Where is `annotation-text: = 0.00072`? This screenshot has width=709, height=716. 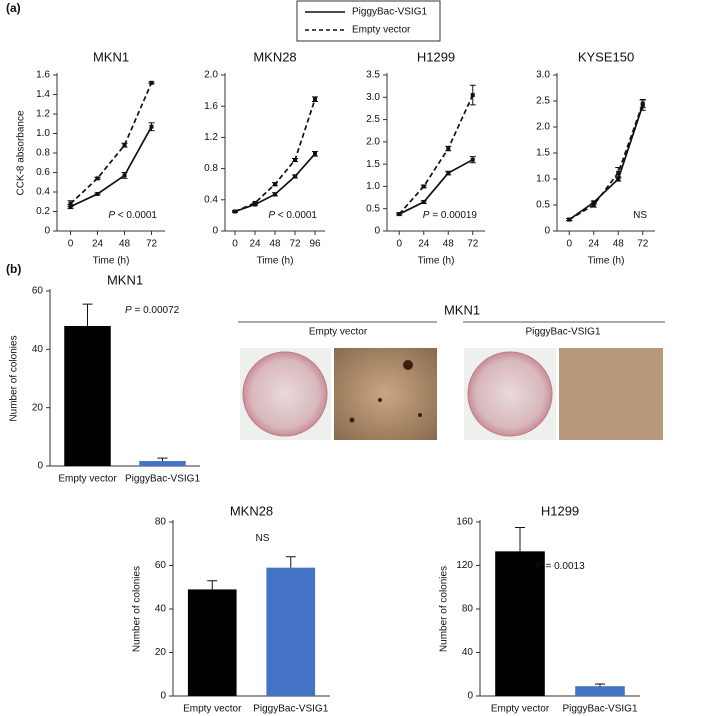
annotation-text: = 0.00072 is located at coordinates (156, 310).